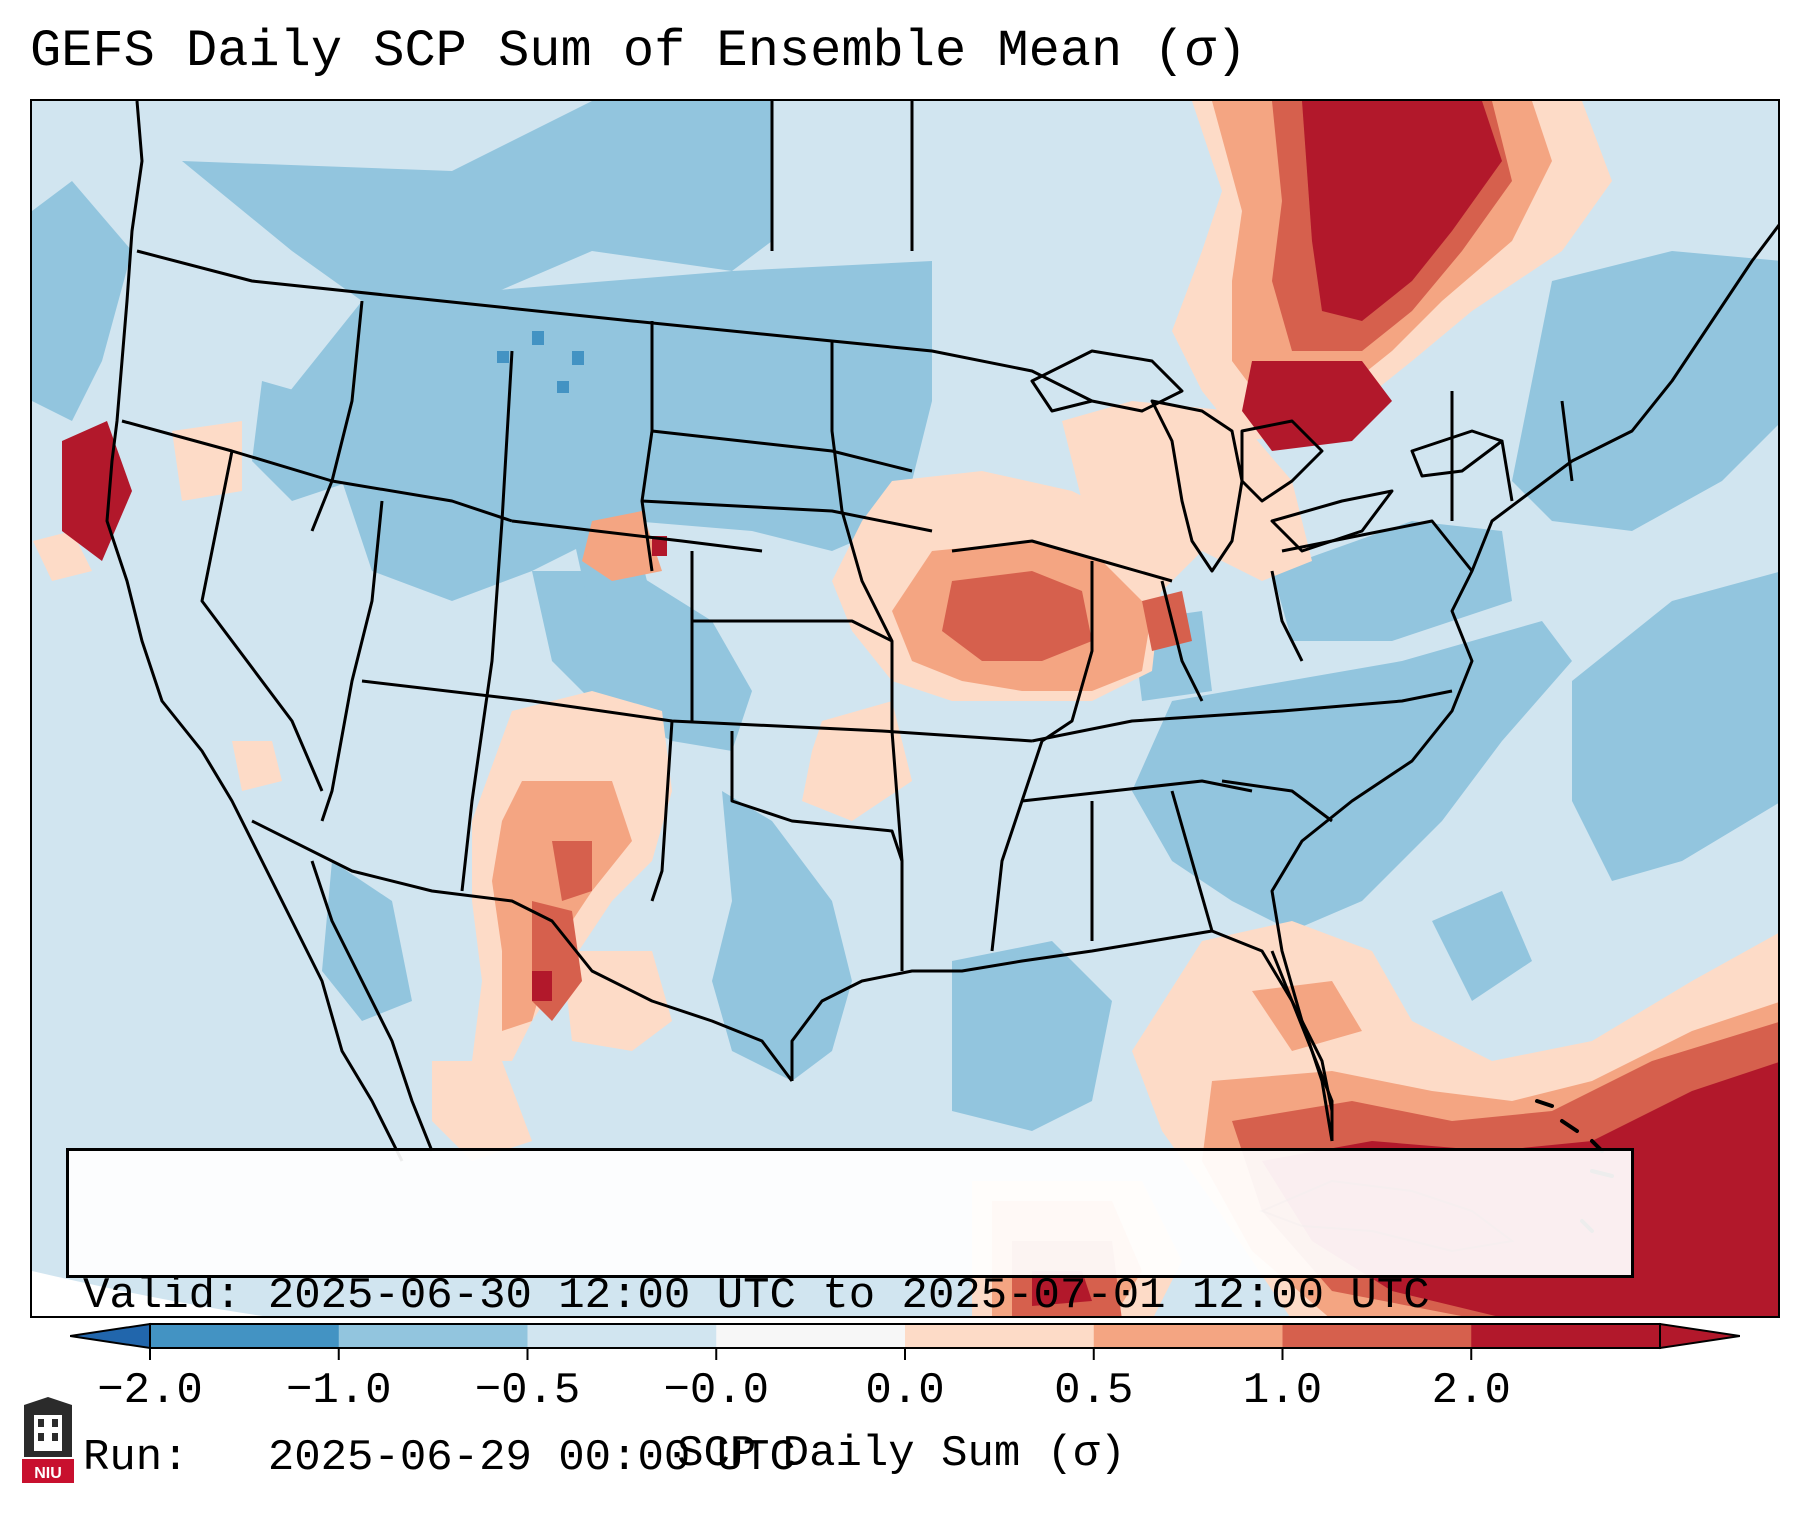  Describe the element at coordinates (1699, 1336) in the screenshot. I see `colorbar-over-extend` at that location.